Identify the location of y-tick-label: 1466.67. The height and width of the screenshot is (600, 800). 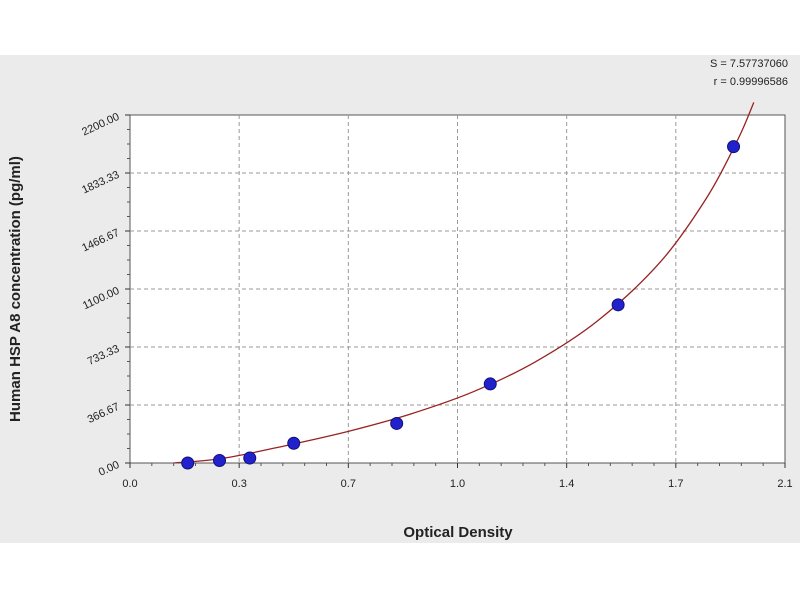
(100, 241).